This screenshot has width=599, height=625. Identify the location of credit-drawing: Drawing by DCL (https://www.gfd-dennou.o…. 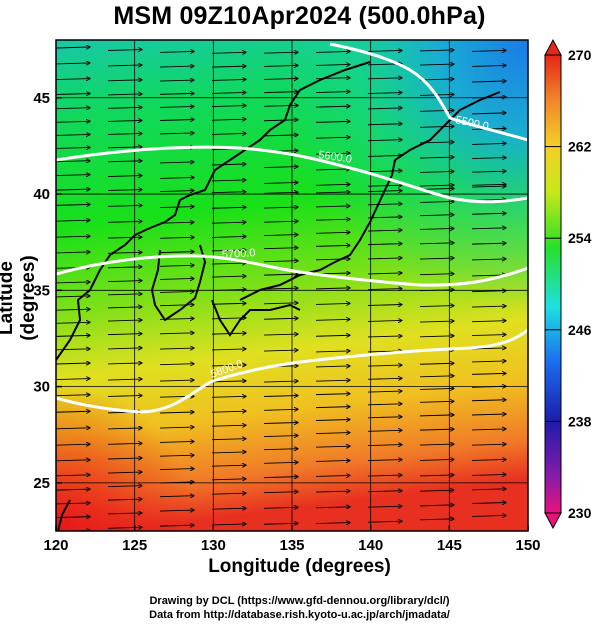
(299, 601).